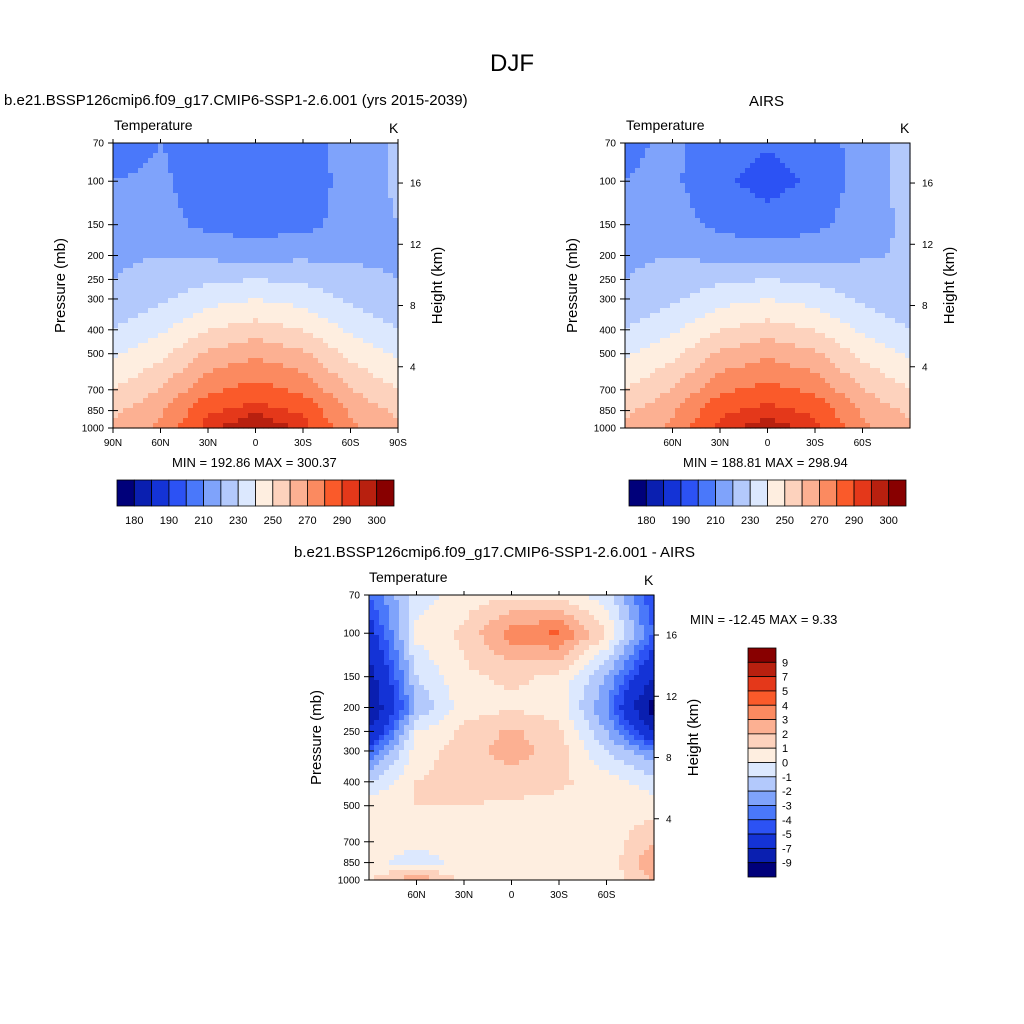 Image resolution: width=1024 pixels, height=1024 pixels. Describe the element at coordinates (99, 144) in the screenshot. I see `y-tick-label: 70` at that location.